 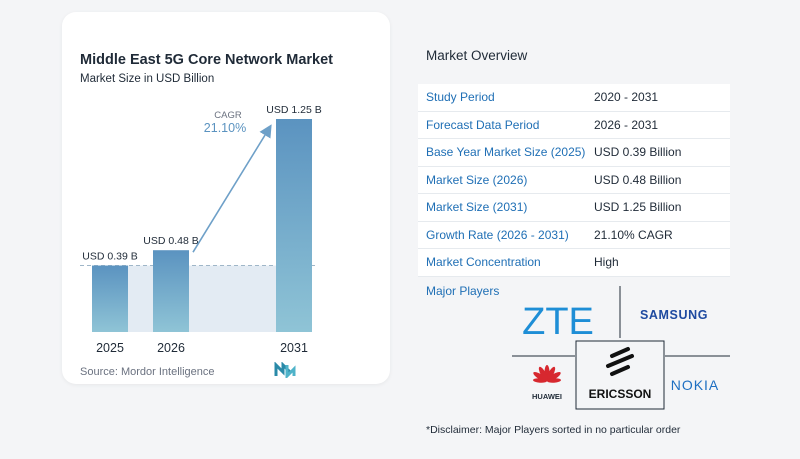 What do you see at coordinates (658, 180) in the screenshot?
I see `overview-value: USD 0.48 Billion` at bounding box center [658, 180].